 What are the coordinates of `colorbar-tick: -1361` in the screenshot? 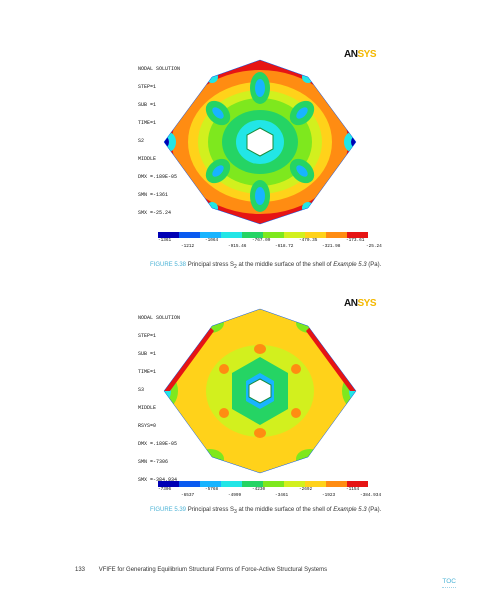 It's located at (165, 240).